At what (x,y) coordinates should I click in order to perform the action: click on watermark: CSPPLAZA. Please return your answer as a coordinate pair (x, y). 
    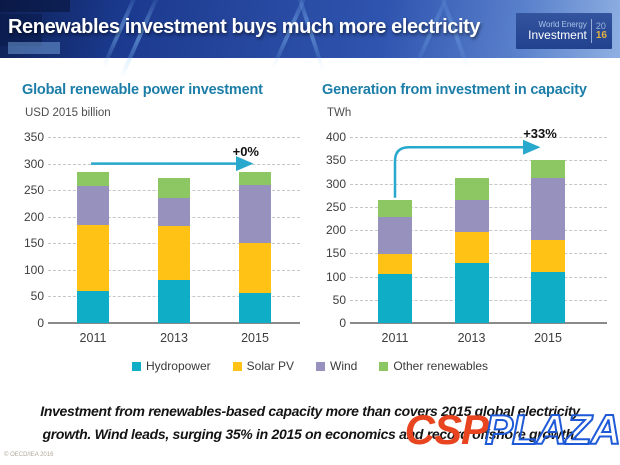
    Looking at the image, I should click on (512, 429).